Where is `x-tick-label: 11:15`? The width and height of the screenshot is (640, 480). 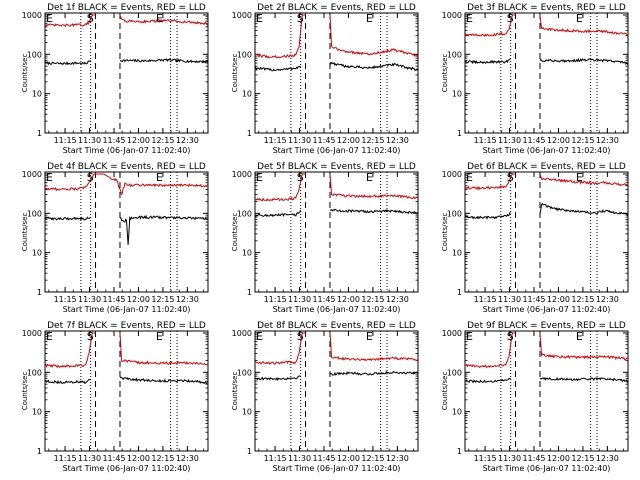 x-tick-label: 11:15 is located at coordinates (485, 140).